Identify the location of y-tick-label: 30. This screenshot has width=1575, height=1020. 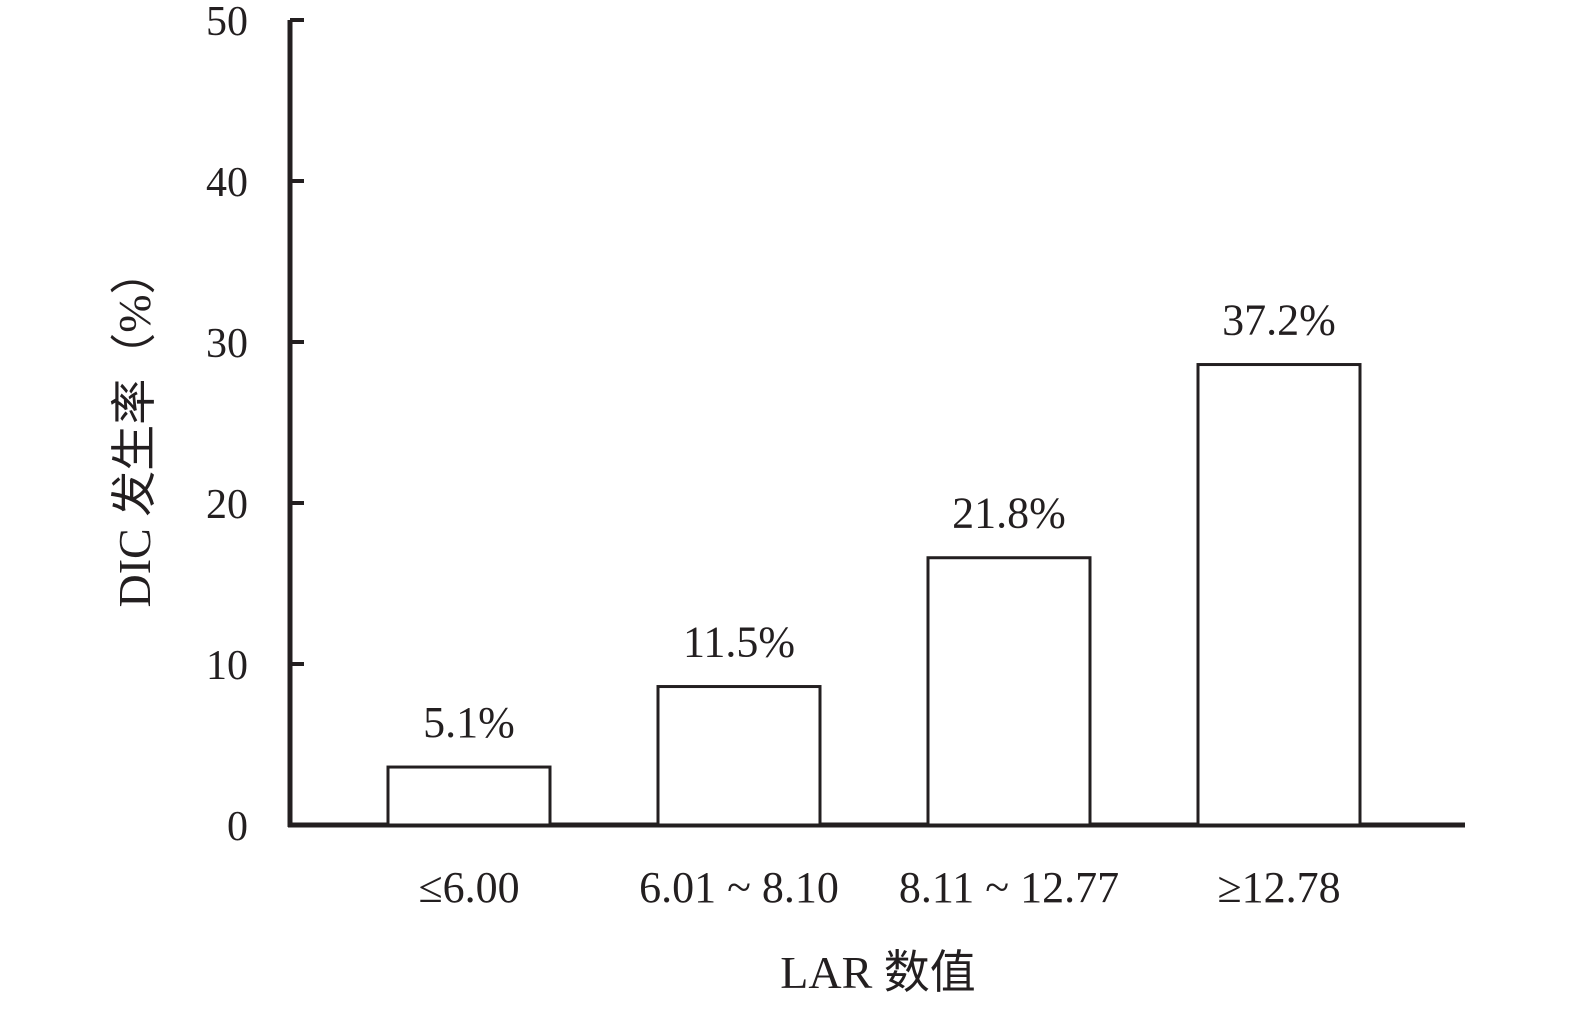
(227, 344).